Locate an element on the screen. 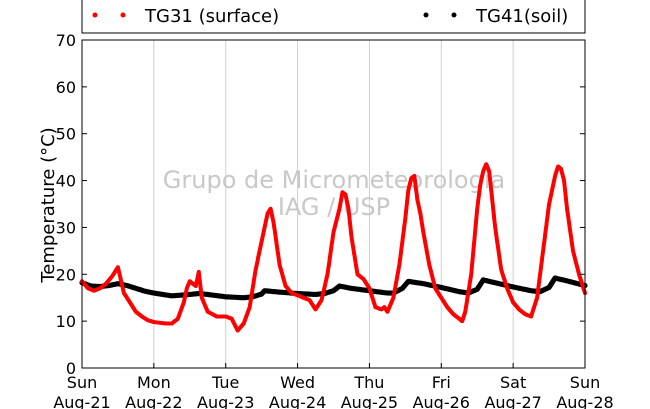 This screenshot has width=650, height=409. x-tick-date: Aug-23 is located at coordinates (225, 401).